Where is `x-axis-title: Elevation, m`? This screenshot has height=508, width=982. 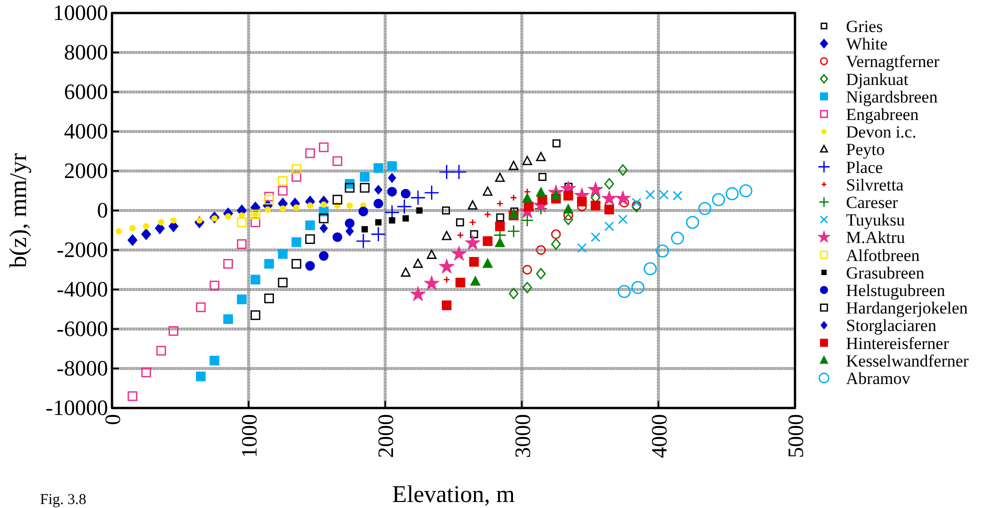 x-axis-title: Elevation, m is located at coordinates (454, 495).